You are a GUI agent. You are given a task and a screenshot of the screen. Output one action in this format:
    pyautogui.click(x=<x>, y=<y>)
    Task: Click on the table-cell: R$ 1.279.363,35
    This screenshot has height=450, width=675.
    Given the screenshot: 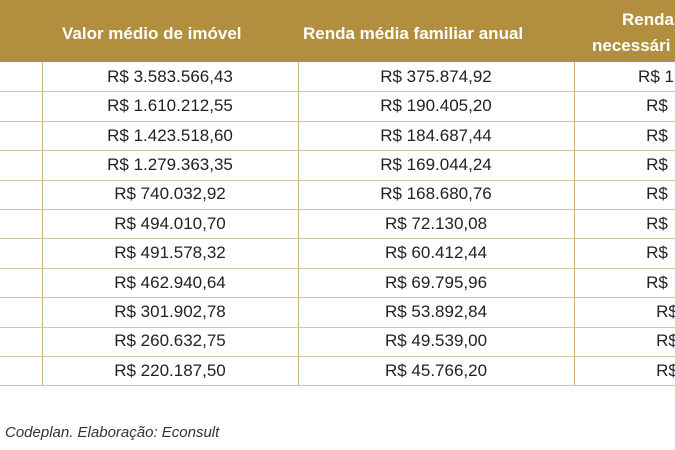 What is the action you would take?
    pyautogui.click(x=170, y=164)
    